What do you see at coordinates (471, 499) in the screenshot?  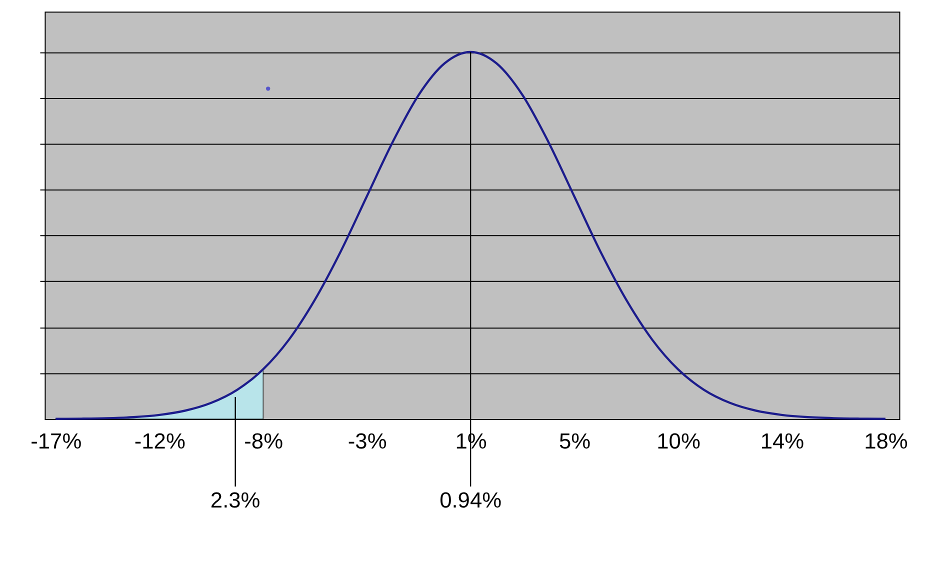 I see `ref-line-label: 0.94%` at bounding box center [471, 499].